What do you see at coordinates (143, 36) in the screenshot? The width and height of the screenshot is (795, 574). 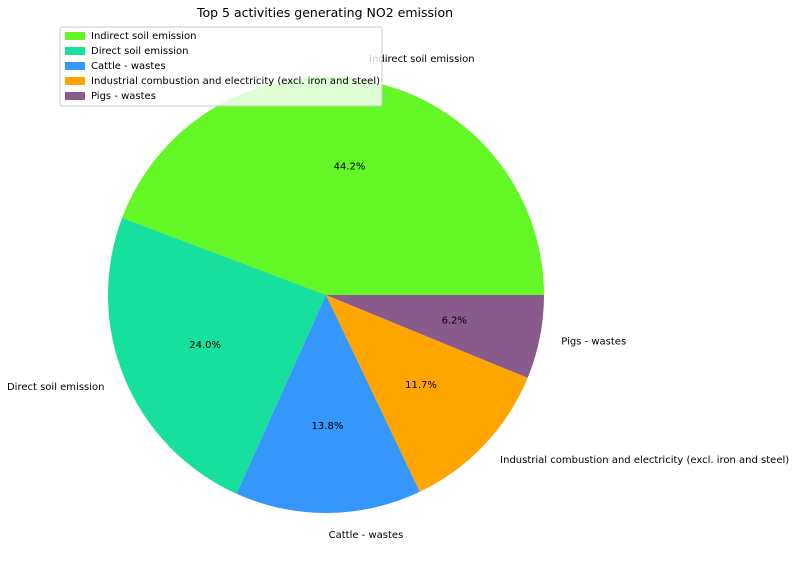 I see `legend-label-indirect-soil-emission: Indirect soil emission` at bounding box center [143, 36].